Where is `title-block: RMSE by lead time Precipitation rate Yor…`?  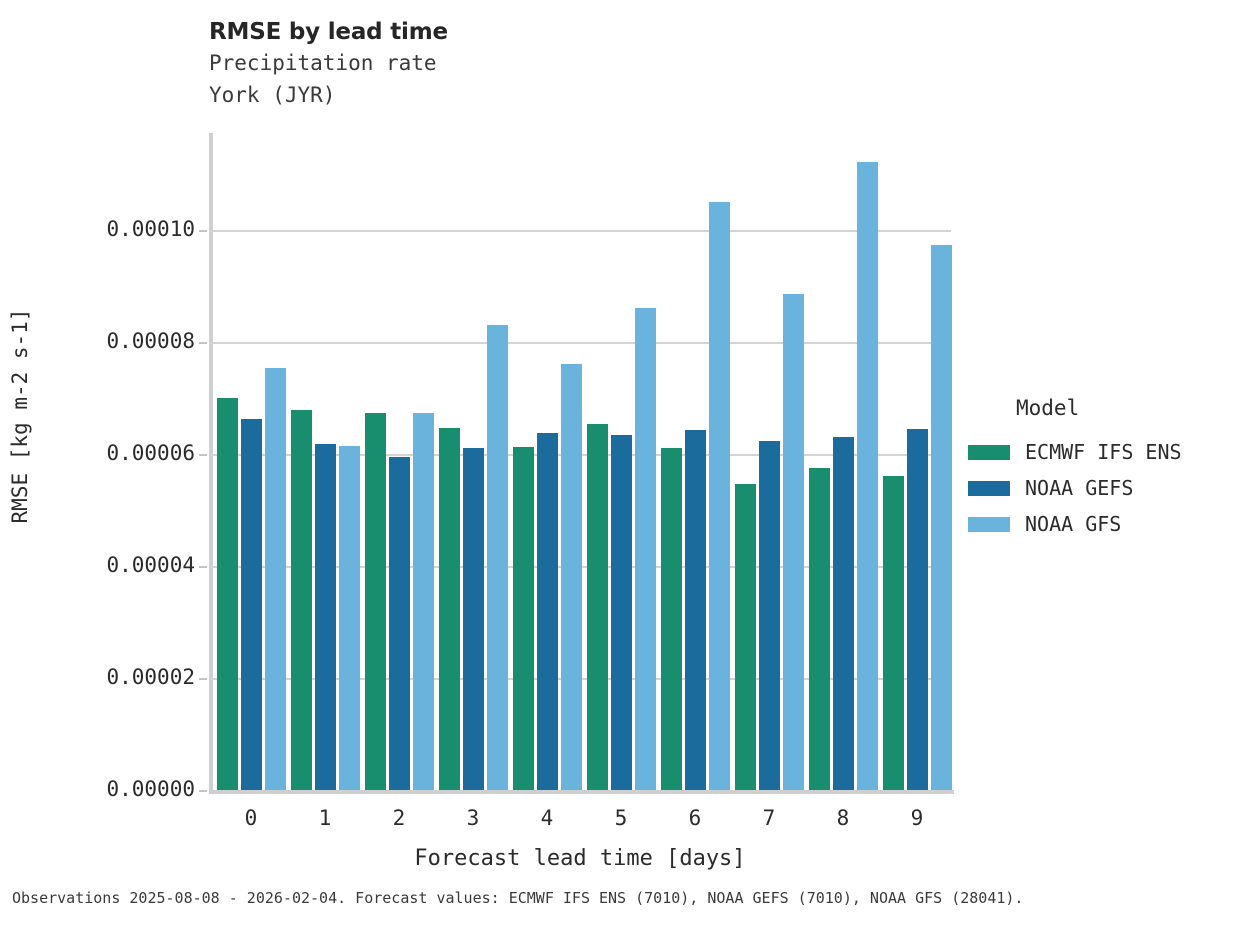
title-block: RMSE by lead time Precipitation rate Yor… is located at coordinates (328, 64).